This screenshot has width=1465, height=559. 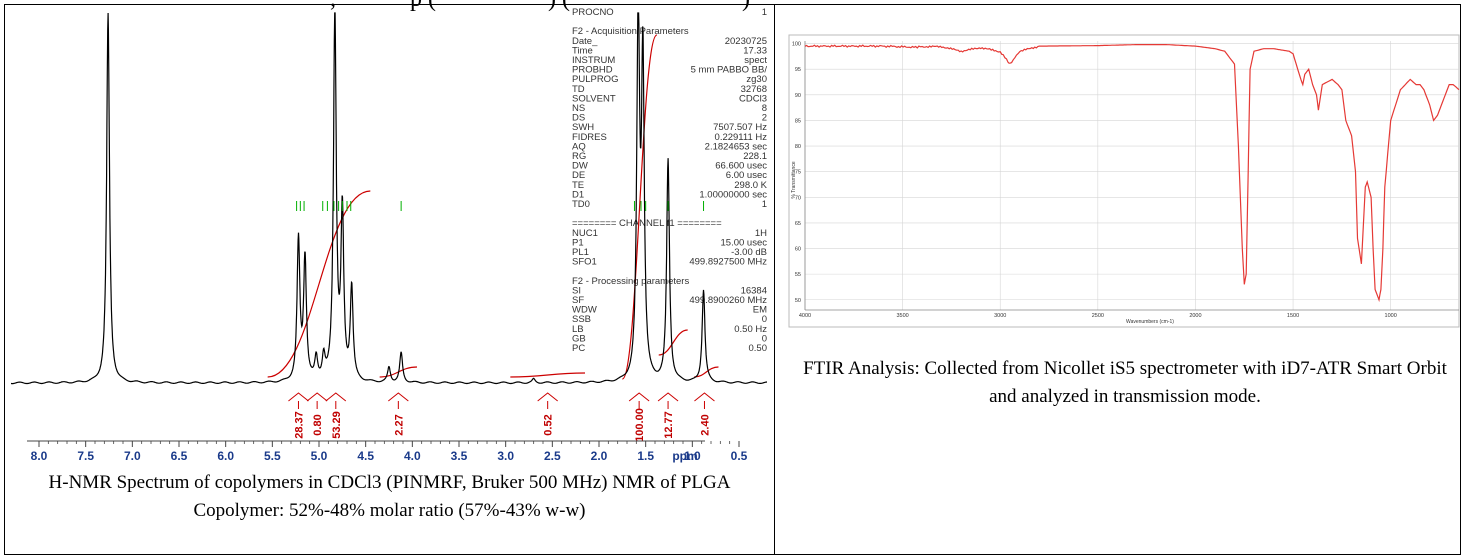 I want to click on param-value: 7507.507 Hz, so click(x=740, y=127).